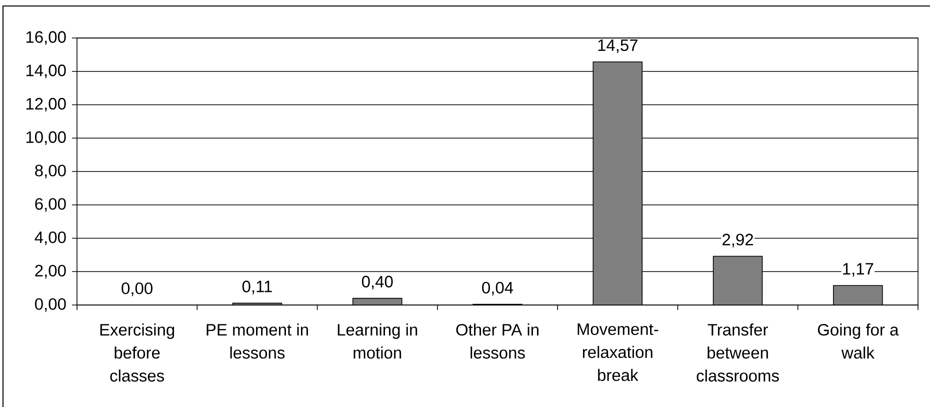 This screenshot has height=407, width=930. I want to click on data-label: 1,17, so click(858, 270).